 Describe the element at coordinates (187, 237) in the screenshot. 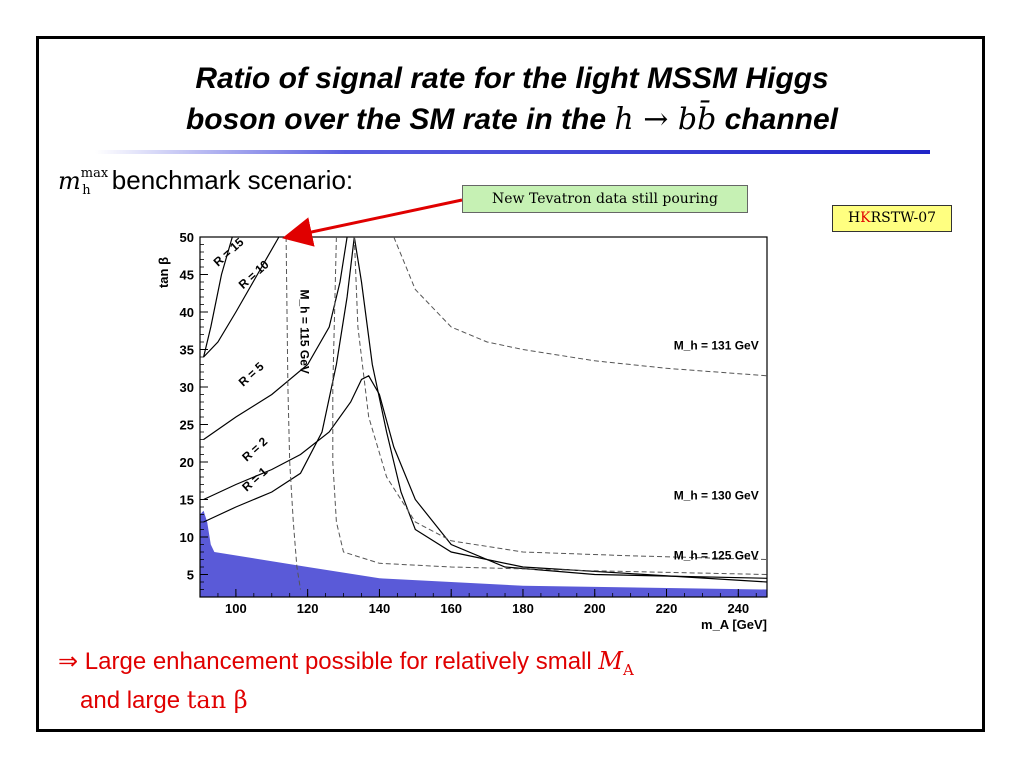

I see `y-tick-label: 50` at that location.